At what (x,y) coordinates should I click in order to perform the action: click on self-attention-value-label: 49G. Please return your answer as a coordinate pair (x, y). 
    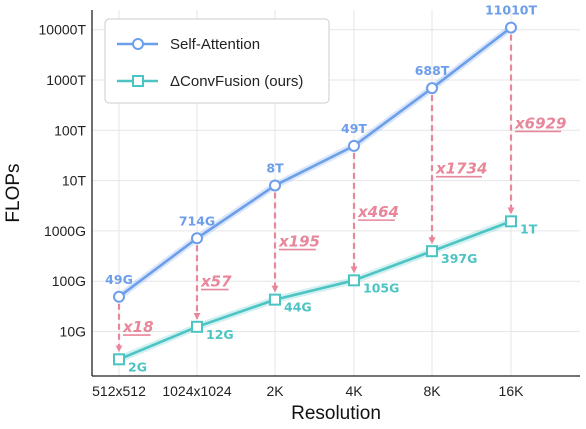
    Looking at the image, I should click on (119, 279).